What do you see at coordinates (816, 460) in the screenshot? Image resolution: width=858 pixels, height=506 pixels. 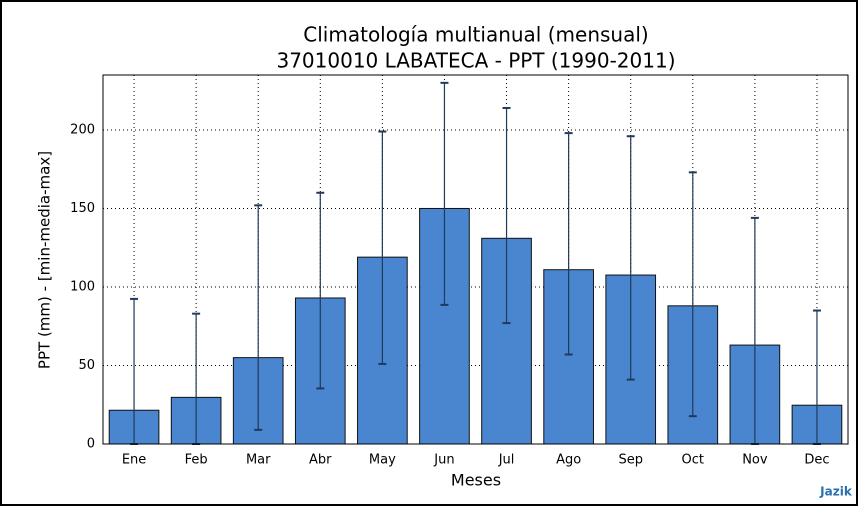 I see `x-tick-label: Dec` at bounding box center [816, 460].